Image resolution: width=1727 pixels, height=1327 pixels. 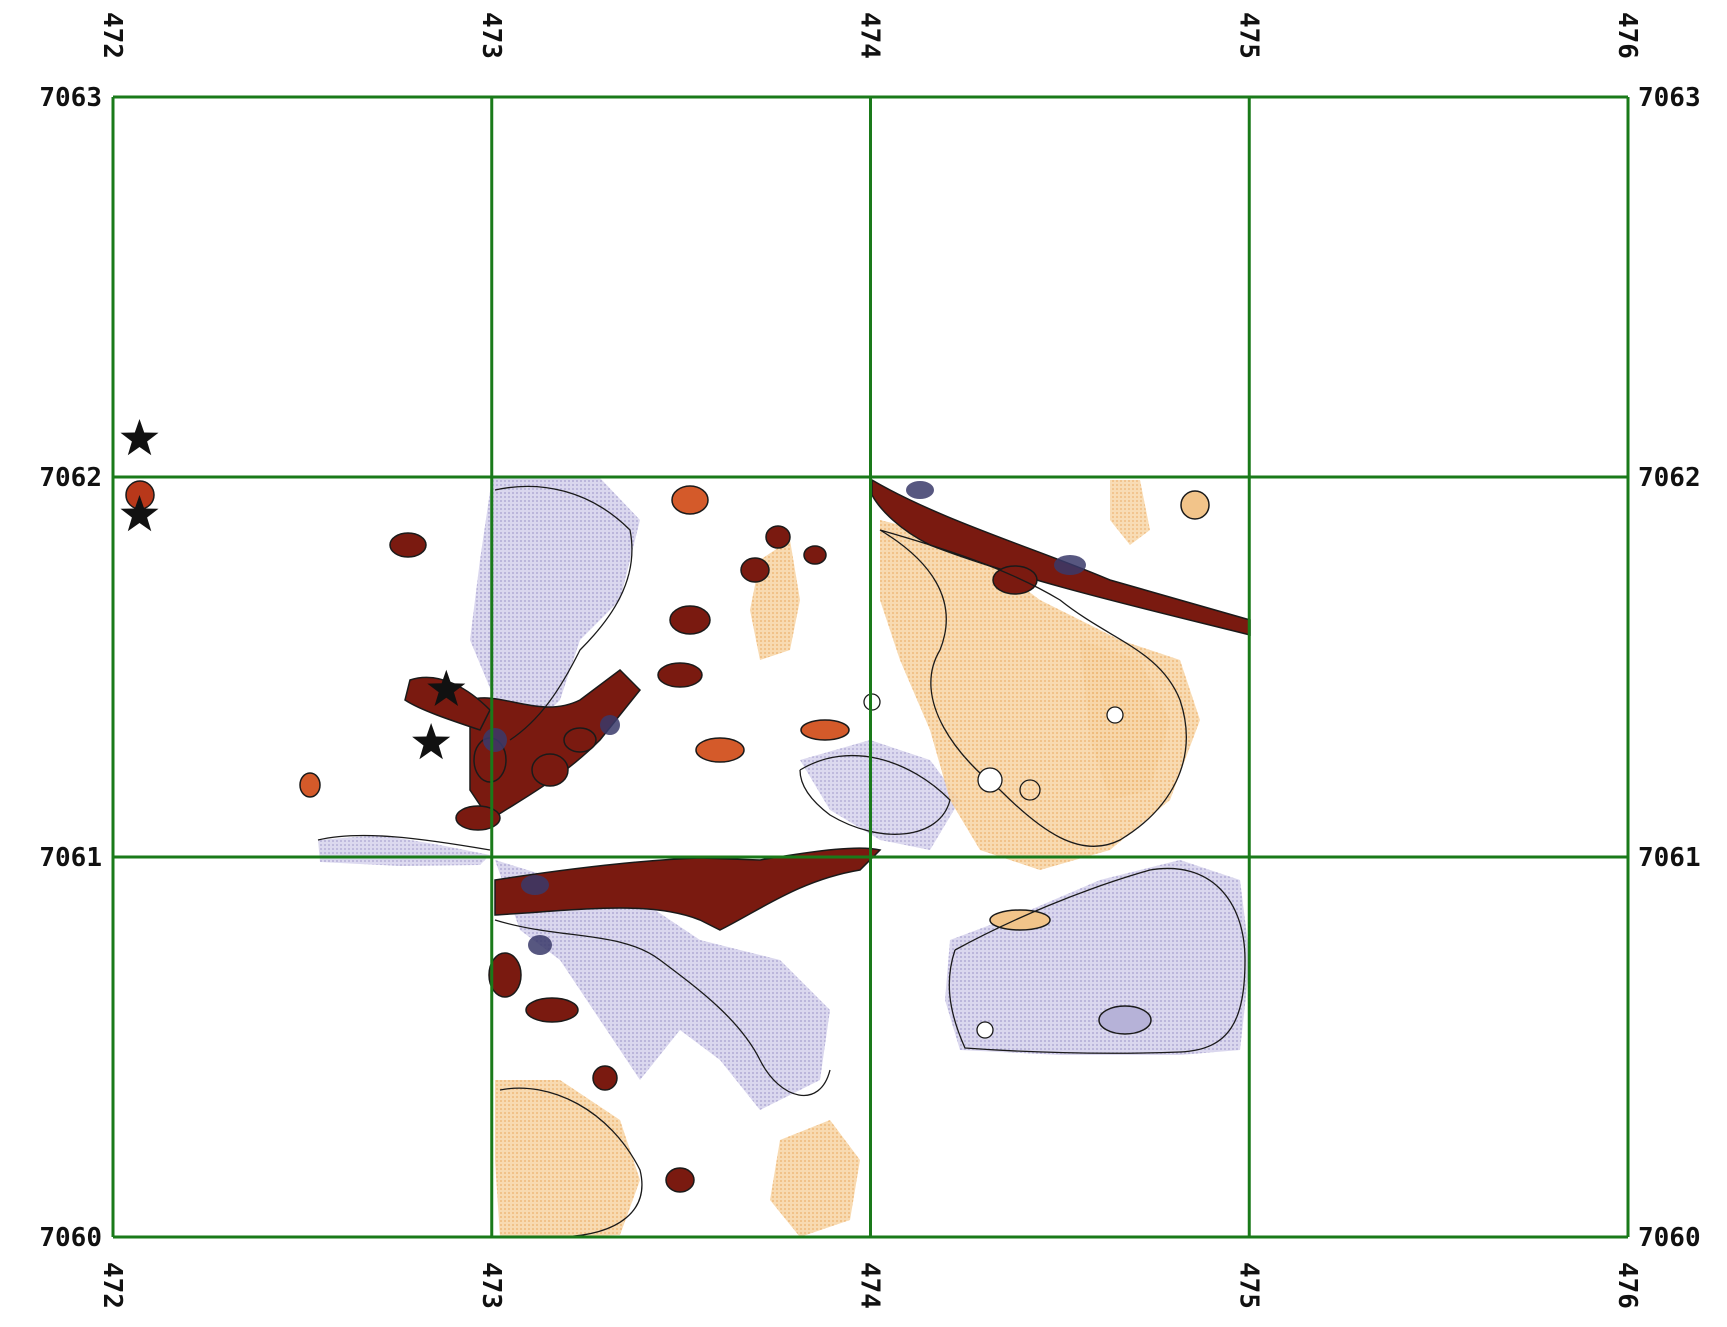 What do you see at coordinates (1669, 858) in the screenshot?
I see `y-tick-label-right: 7061` at bounding box center [1669, 858].